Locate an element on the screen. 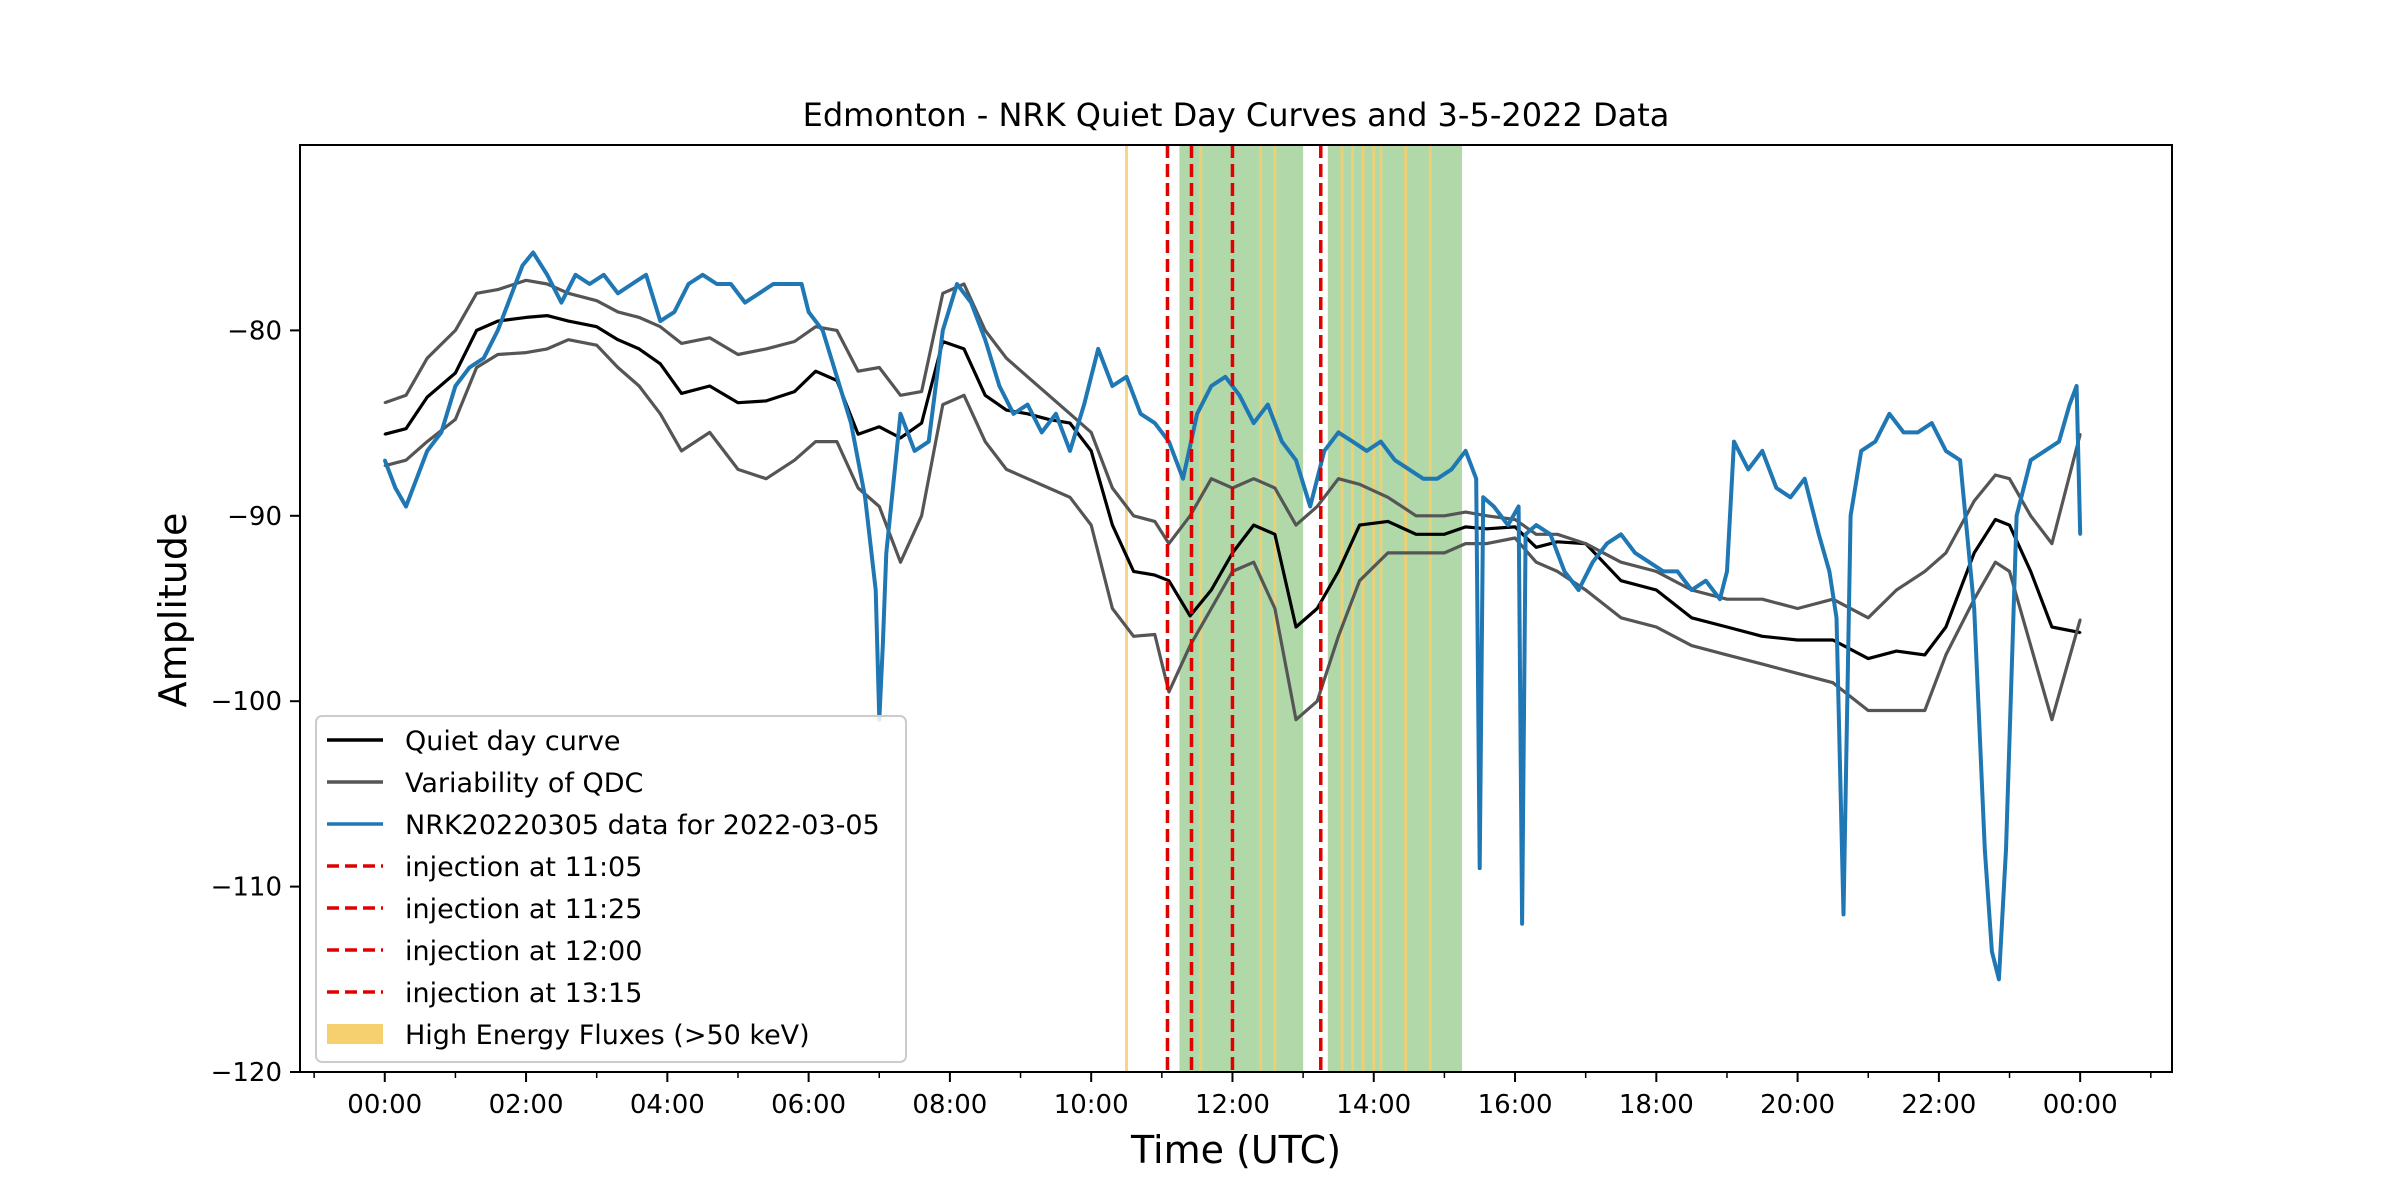  legend-label-4: injection at 11:25 is located at coordinates (523, 909).